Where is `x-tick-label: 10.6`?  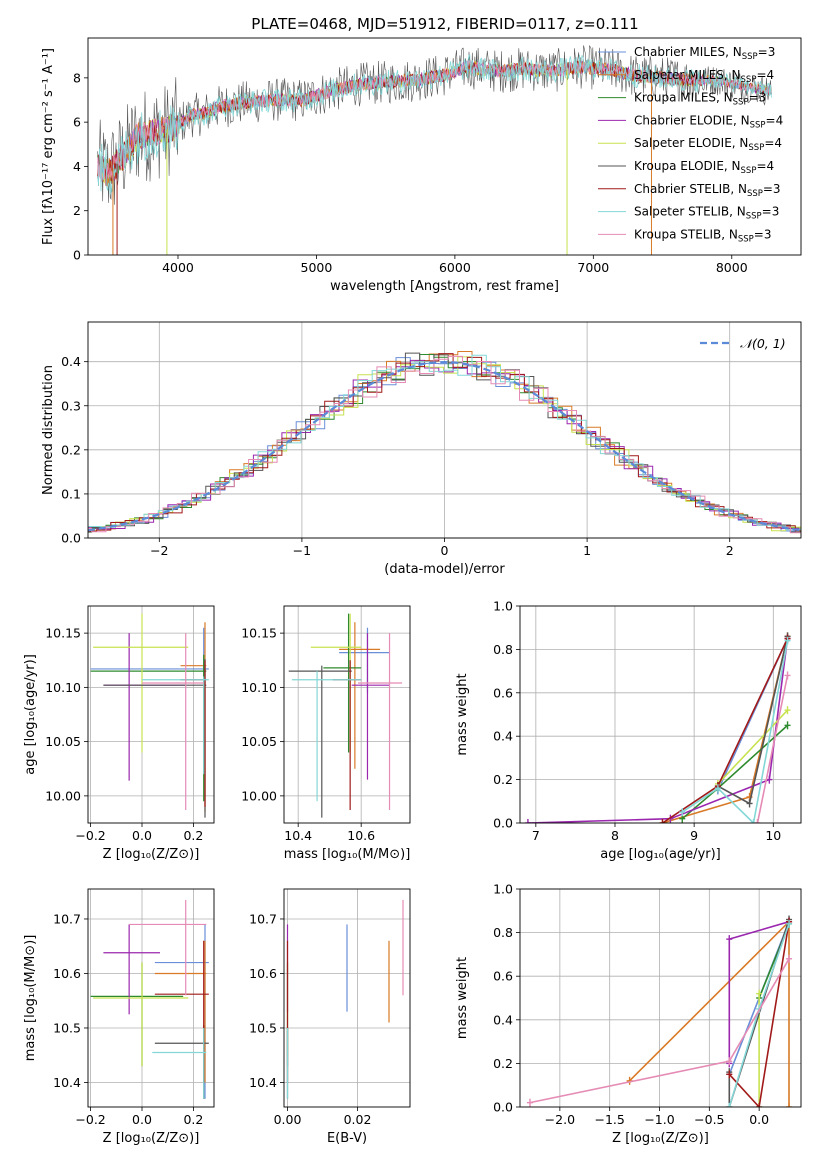
x-tick-label: 10.6 is located at coordinates (361, 835).